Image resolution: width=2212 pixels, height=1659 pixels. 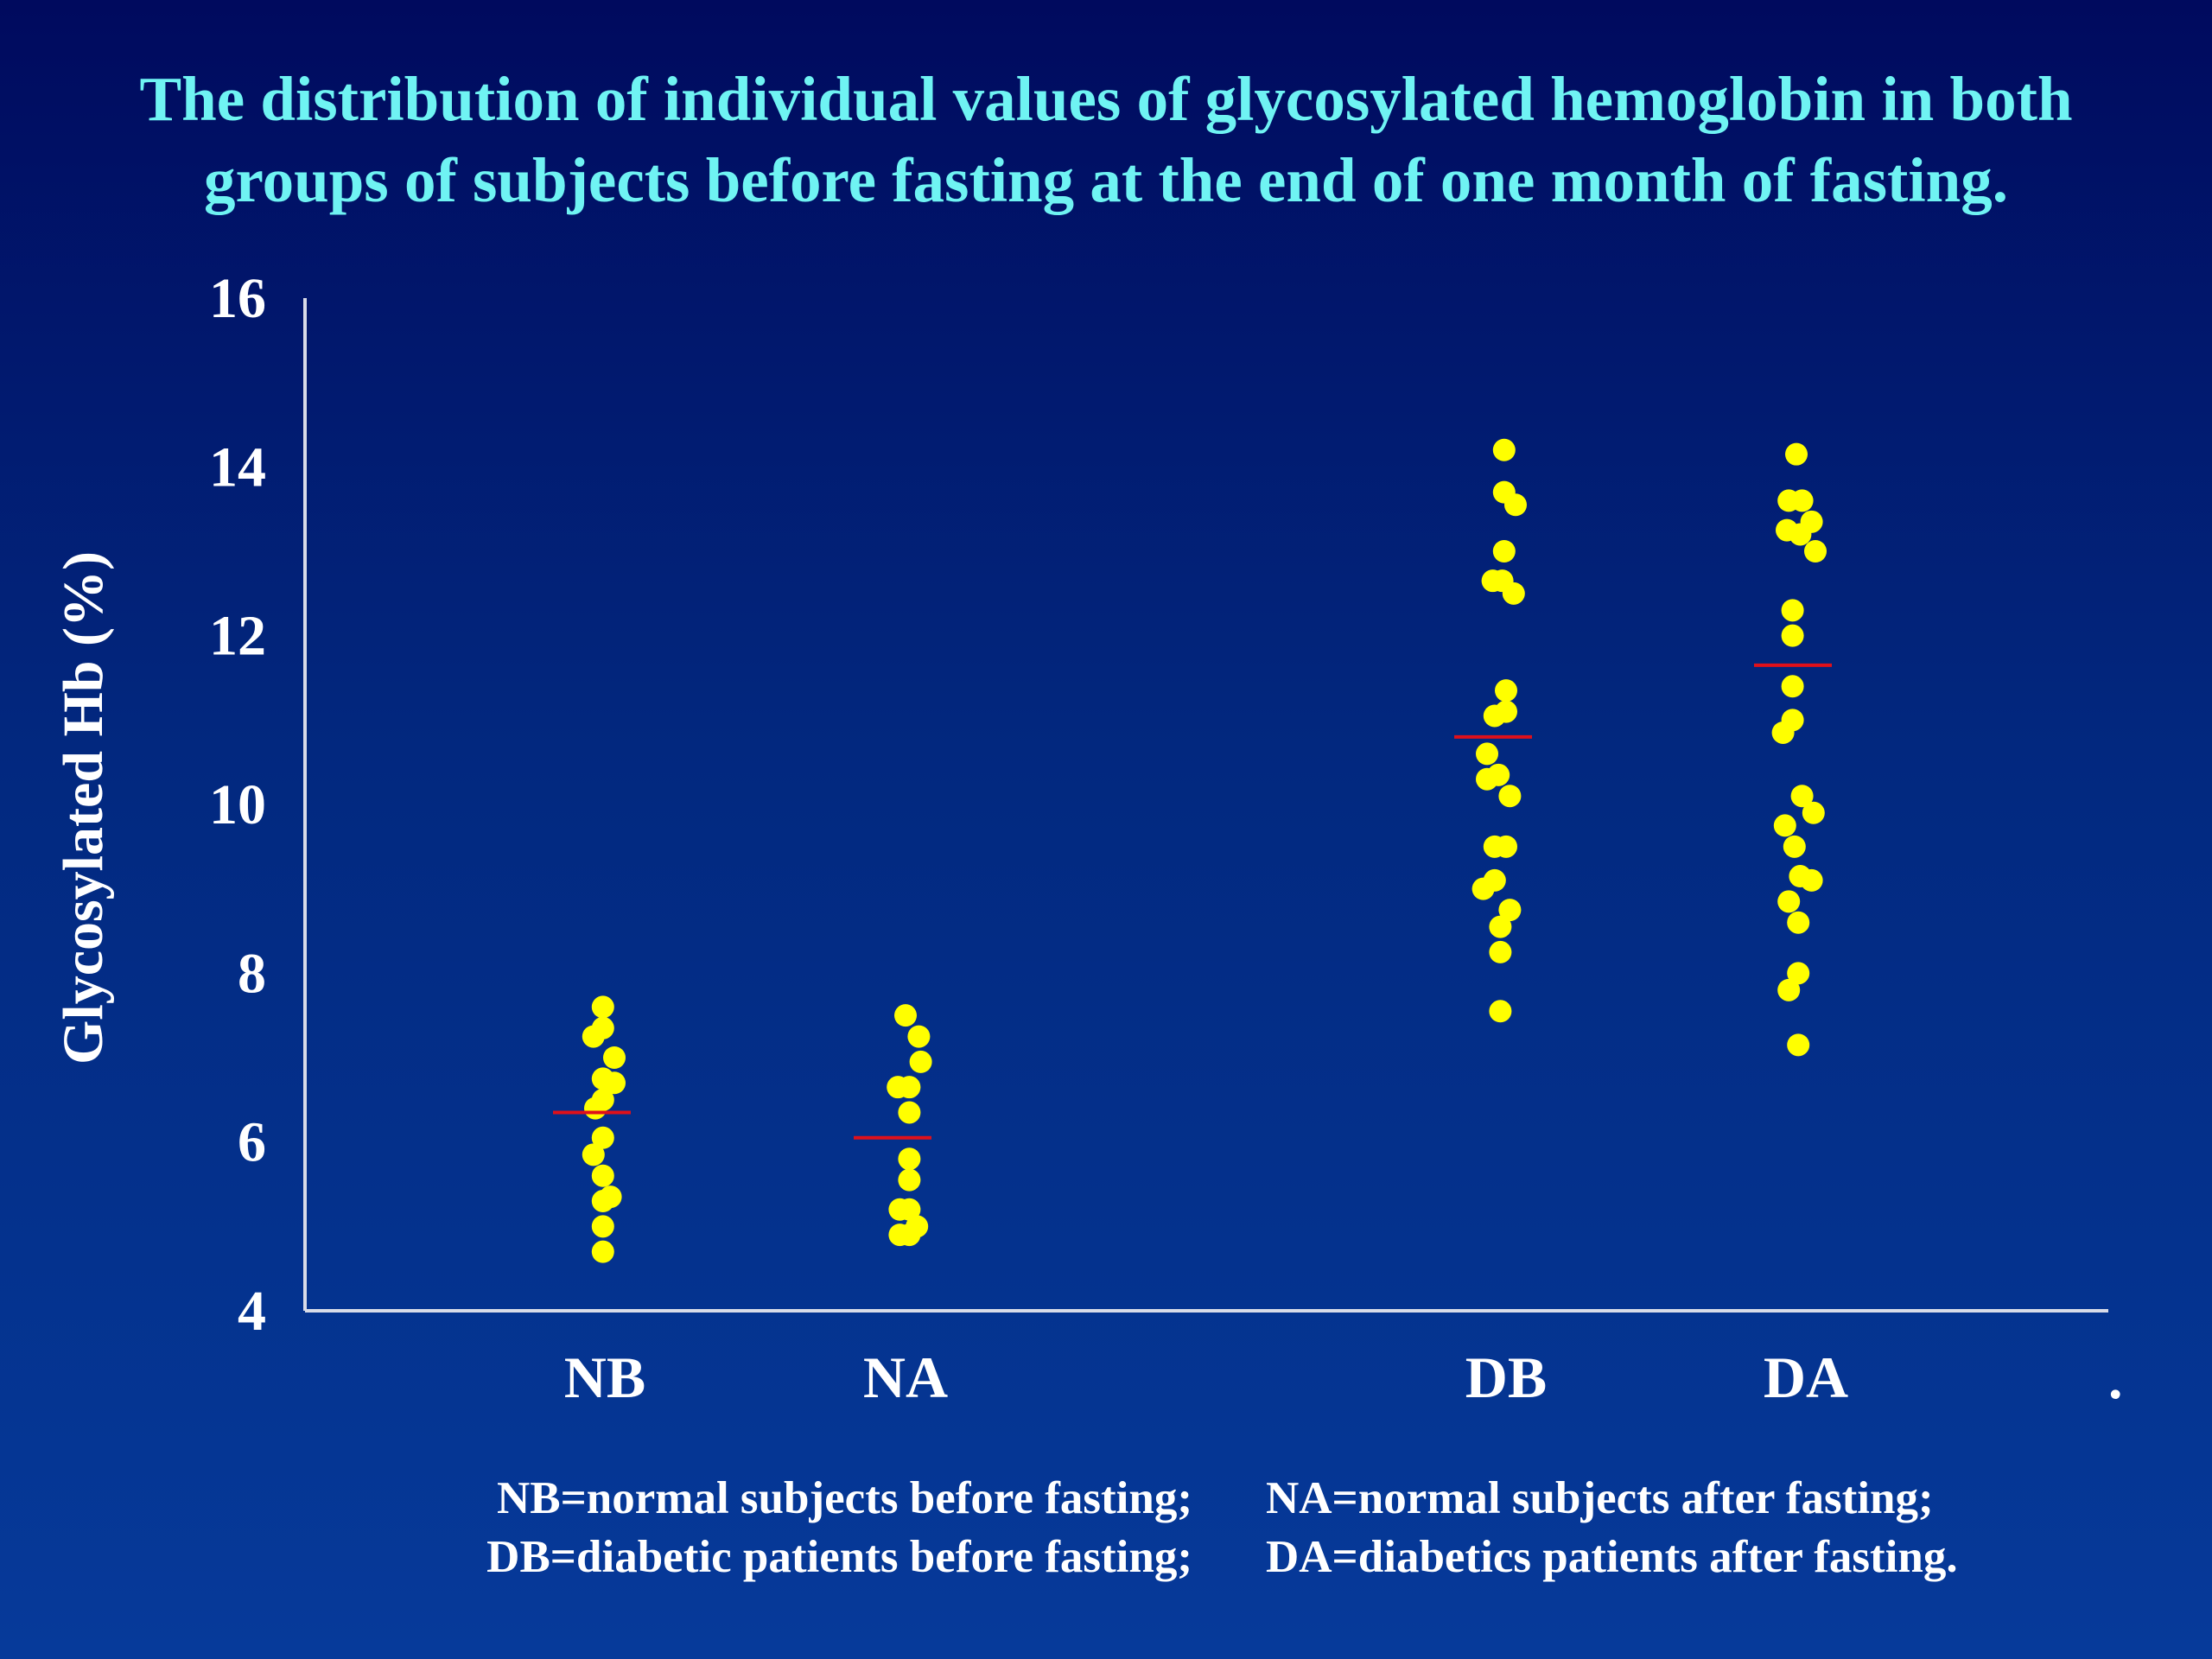 I want to click on legend-da: DA=diabetics patients after fasting., so click(x=1612, y=1557).